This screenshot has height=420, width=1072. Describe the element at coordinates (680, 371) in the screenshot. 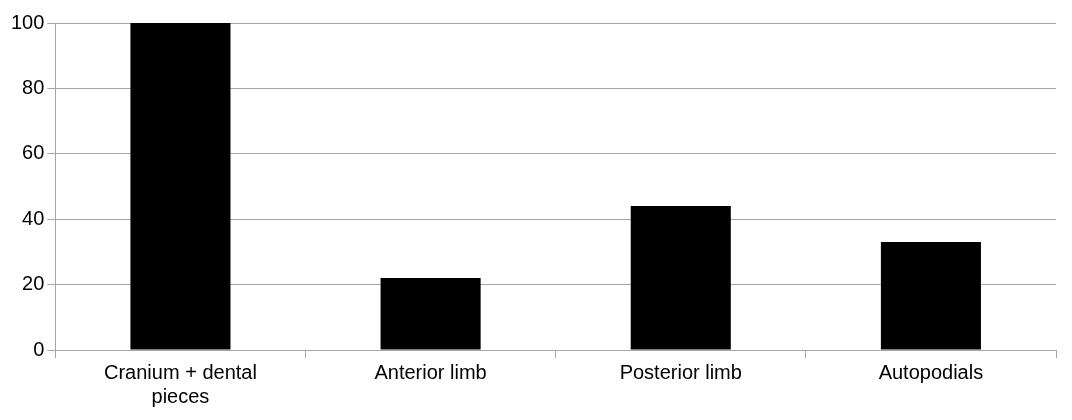

I see `x-tick-label: Posterior limb` at that location.